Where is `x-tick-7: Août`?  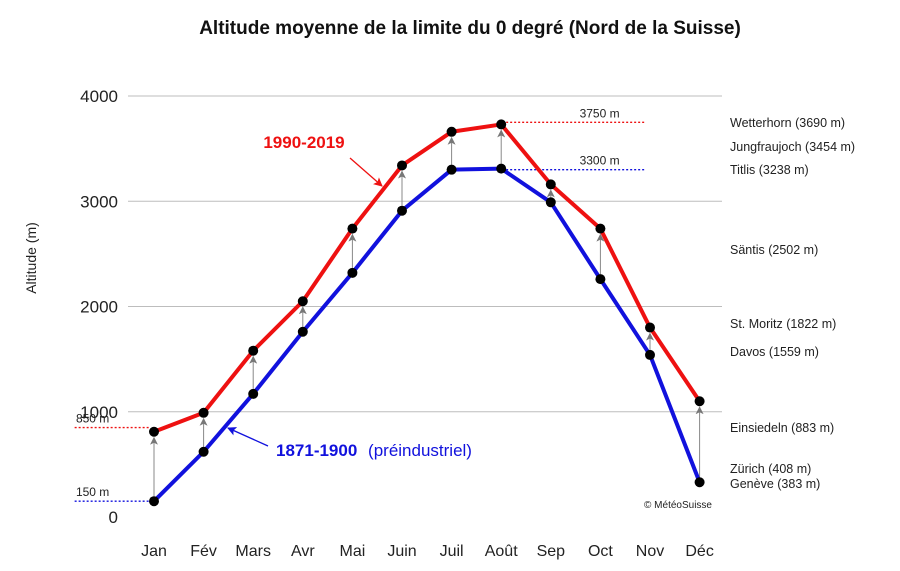
x-tick-7: Août is located at coordinates (501, 551).